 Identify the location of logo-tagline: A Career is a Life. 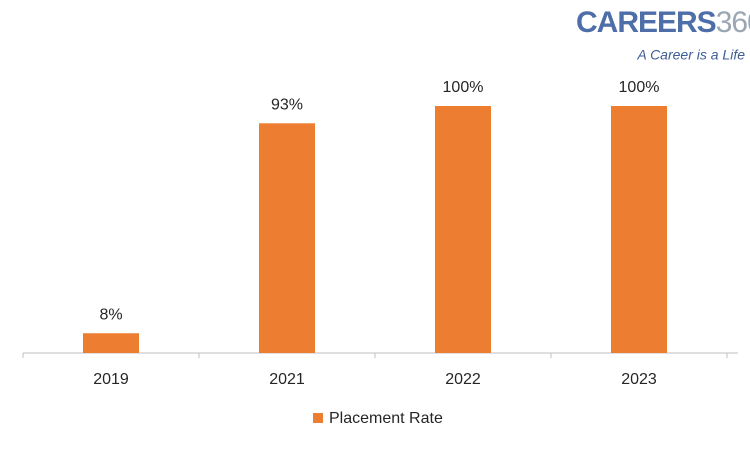
(690, 55).